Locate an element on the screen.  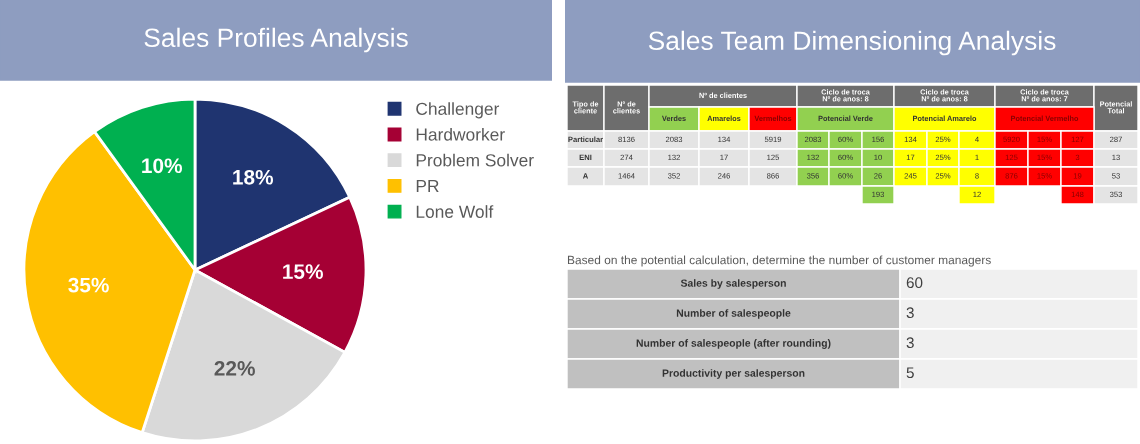
legend-label: PR is located at coordinates (427, 186).